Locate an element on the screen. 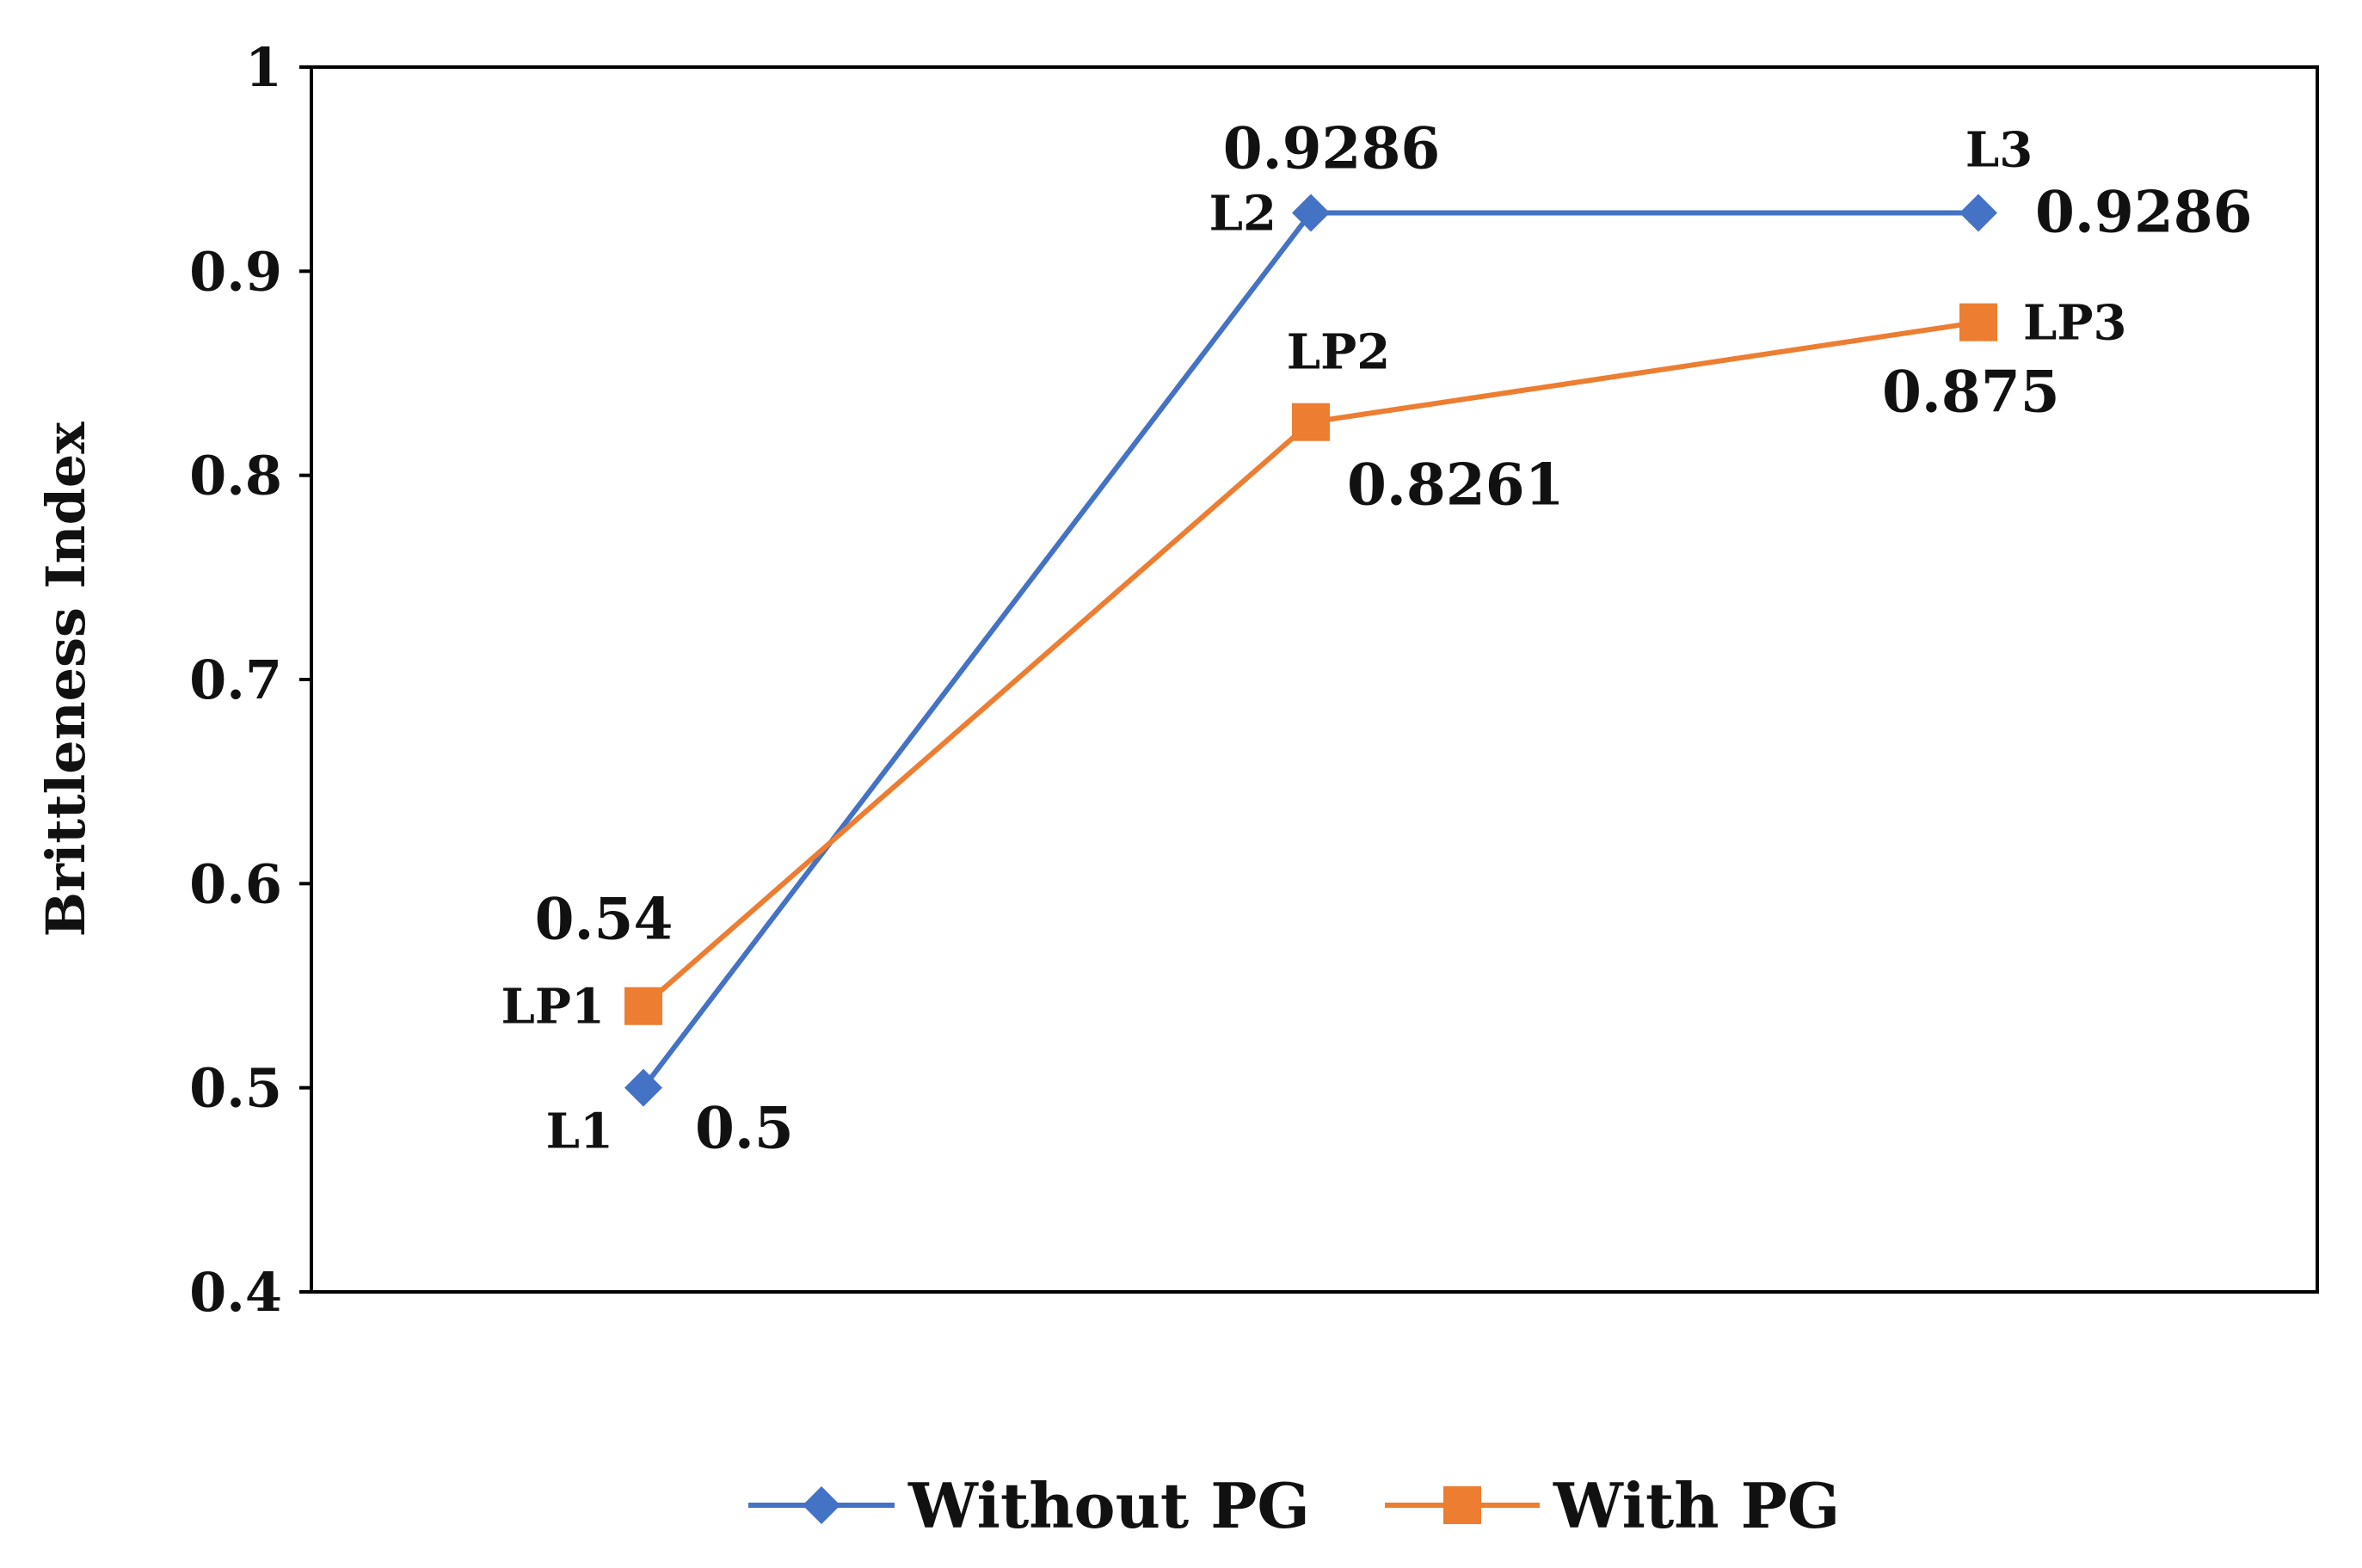 This screenshot has width=2362, height=1568. point-name-label: LP1 is located at coordinates (553, 1008).